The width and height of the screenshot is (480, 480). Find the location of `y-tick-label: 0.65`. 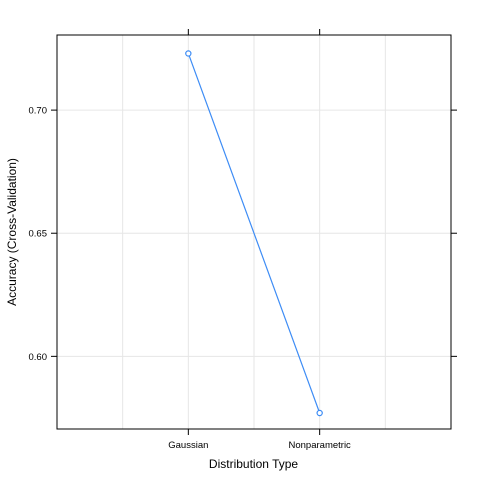

y-tick-label: 0.65 is located at coordinates (38, 234).